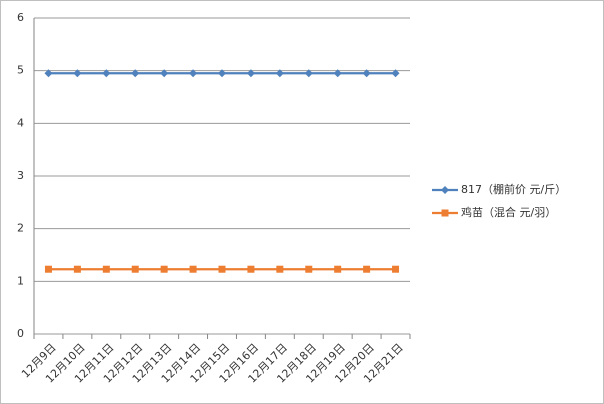  I want to click on y-tick-label: 0, so click(20, 333).